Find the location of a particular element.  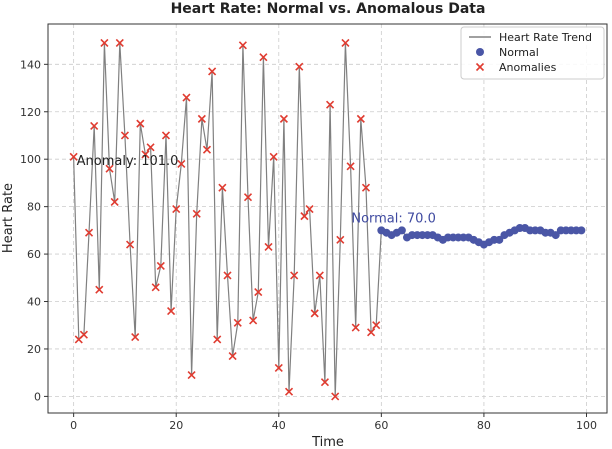

y-tick-label: 0 is located at coordinates (37, 396).